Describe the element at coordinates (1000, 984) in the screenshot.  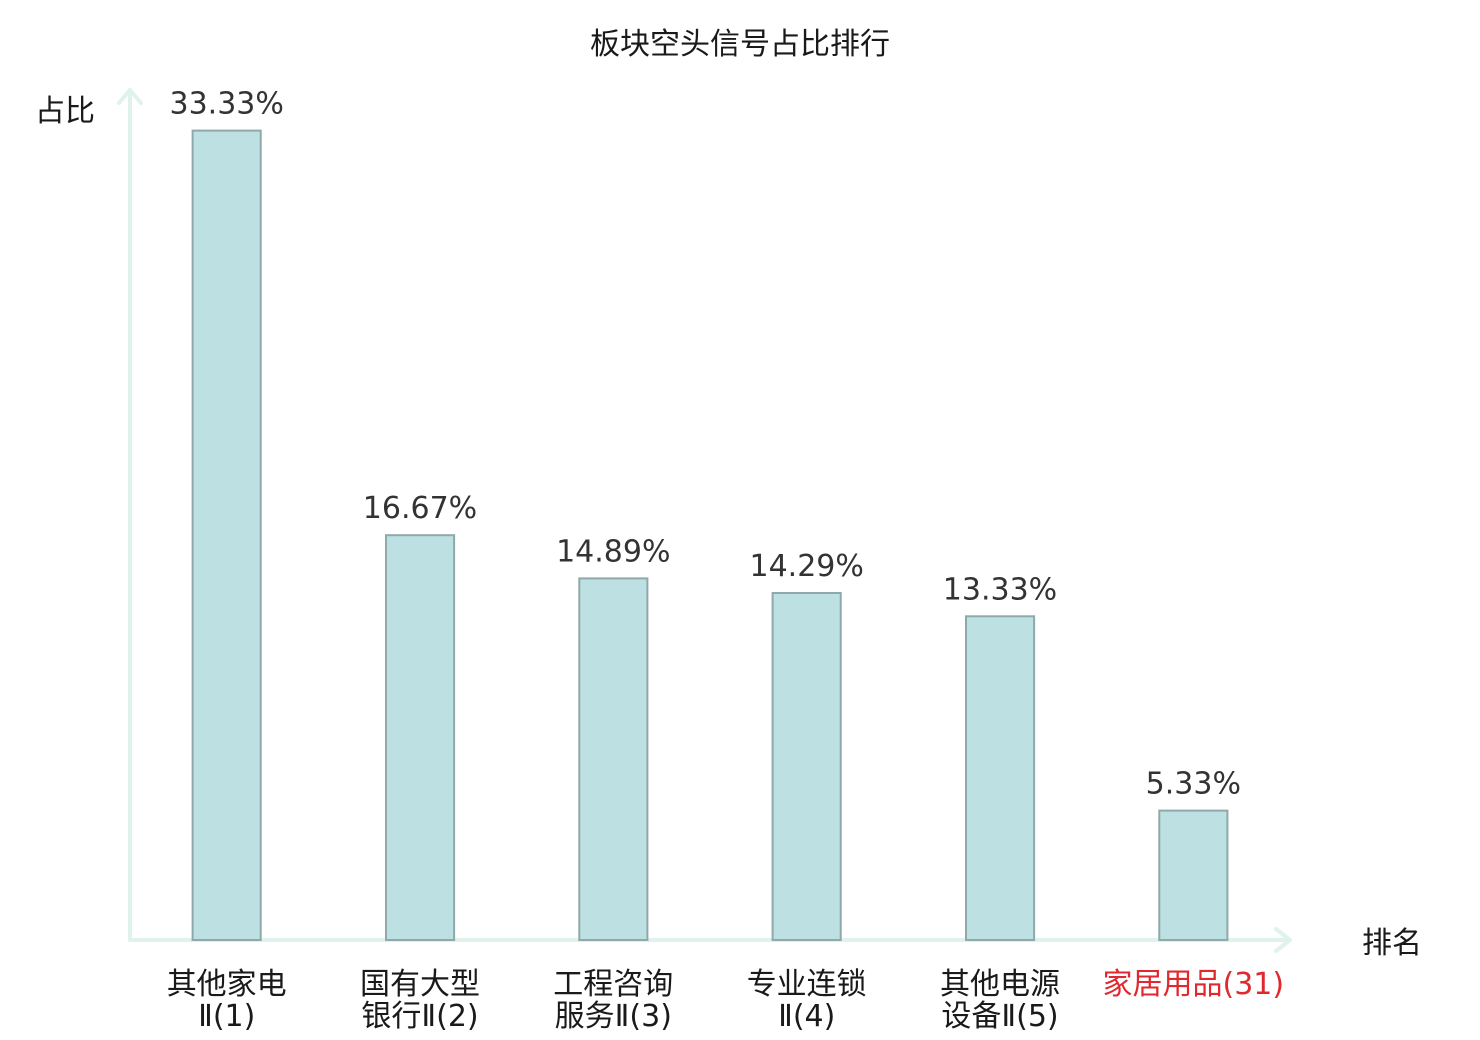
I see `category-label-line: 其他电源` at that location.